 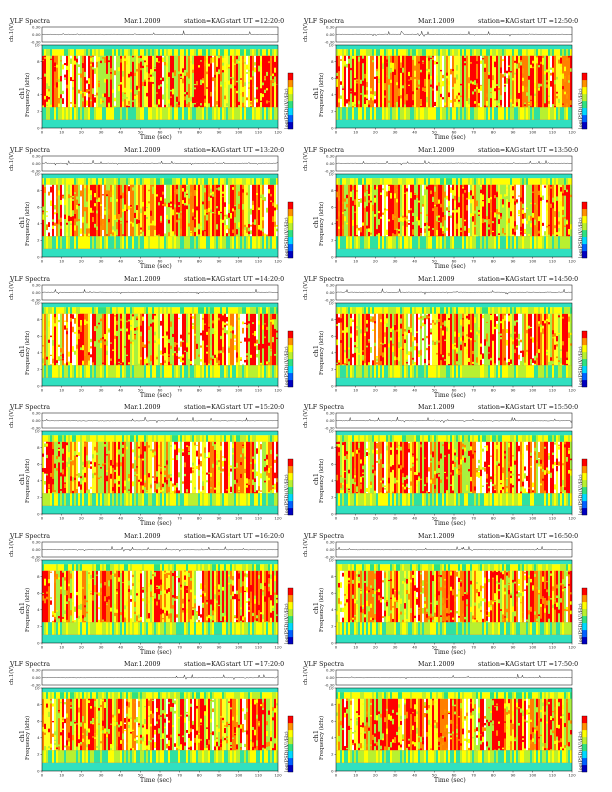 I want to click on frequency-tick-label: 2, so click(x=38, y=369).